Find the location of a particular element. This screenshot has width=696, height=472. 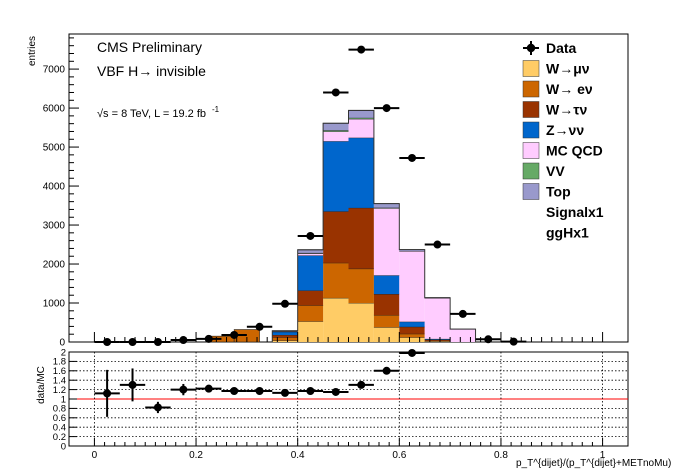

legend-label-4: Z→νν is located at coordinates (565, 130).